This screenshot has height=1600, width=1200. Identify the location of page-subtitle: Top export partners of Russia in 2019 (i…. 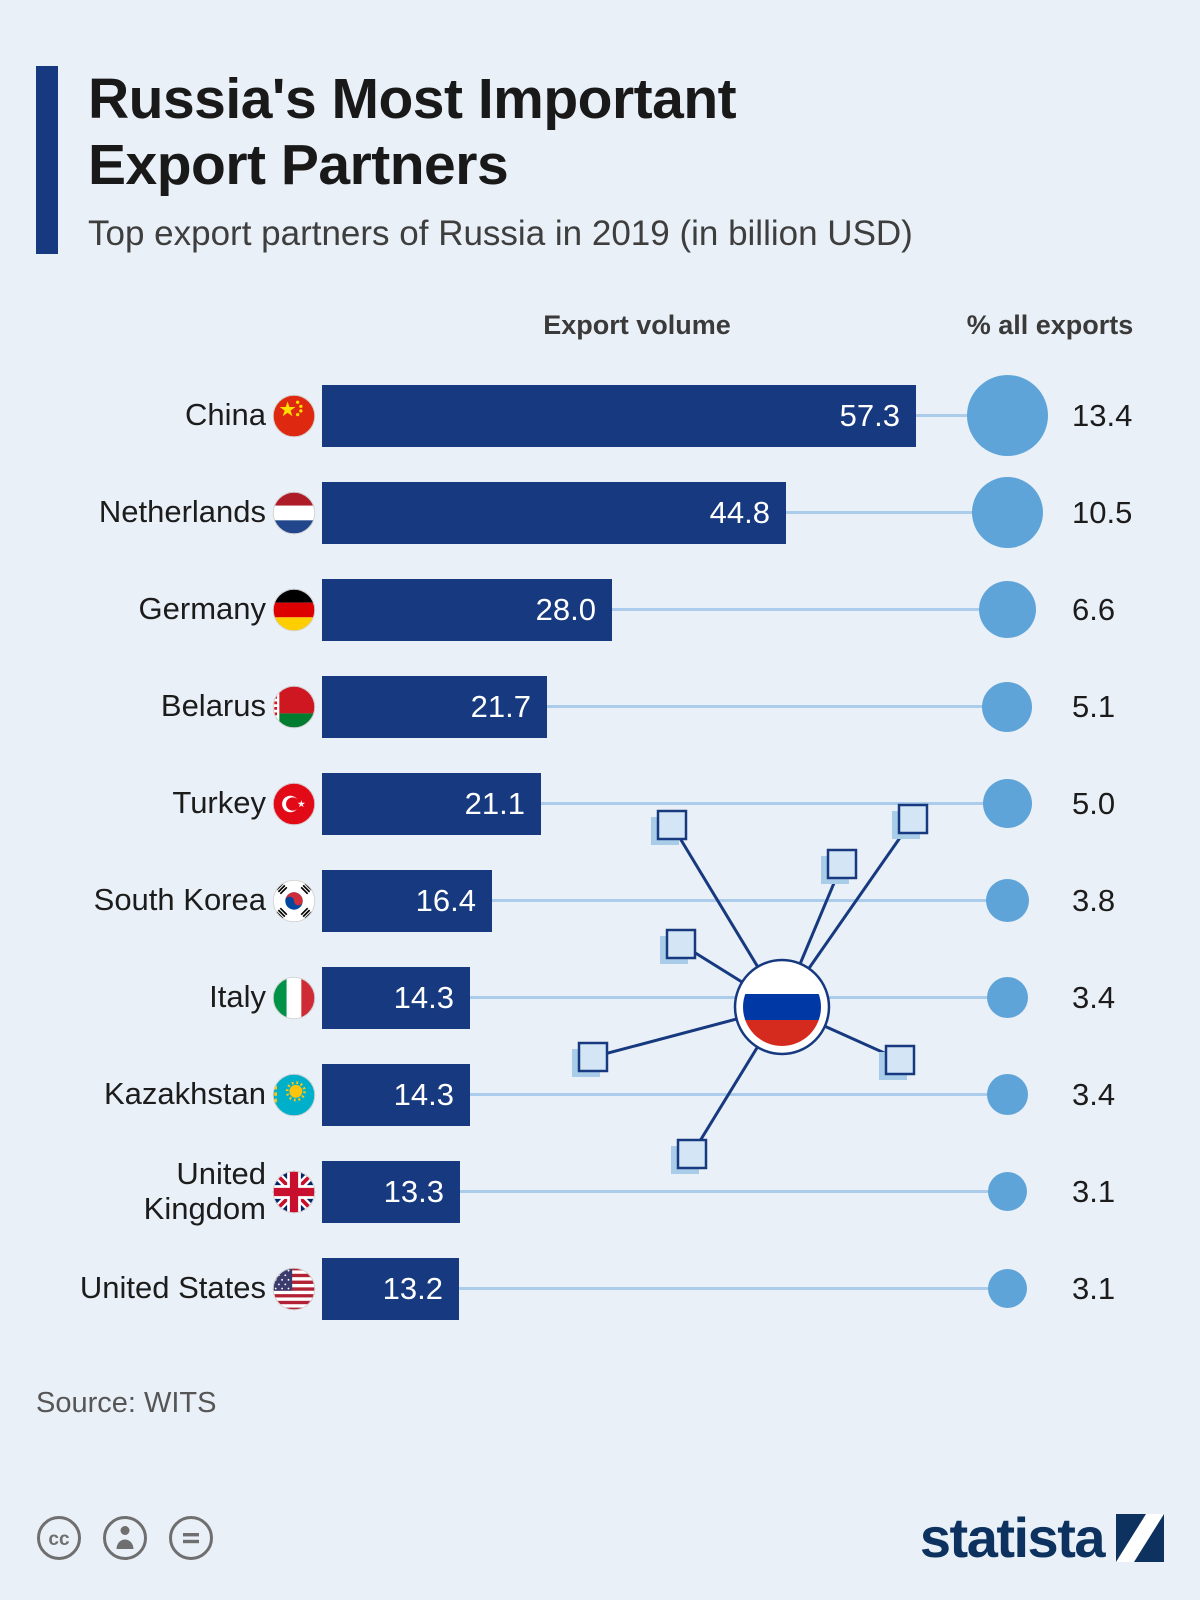
(500, 234).